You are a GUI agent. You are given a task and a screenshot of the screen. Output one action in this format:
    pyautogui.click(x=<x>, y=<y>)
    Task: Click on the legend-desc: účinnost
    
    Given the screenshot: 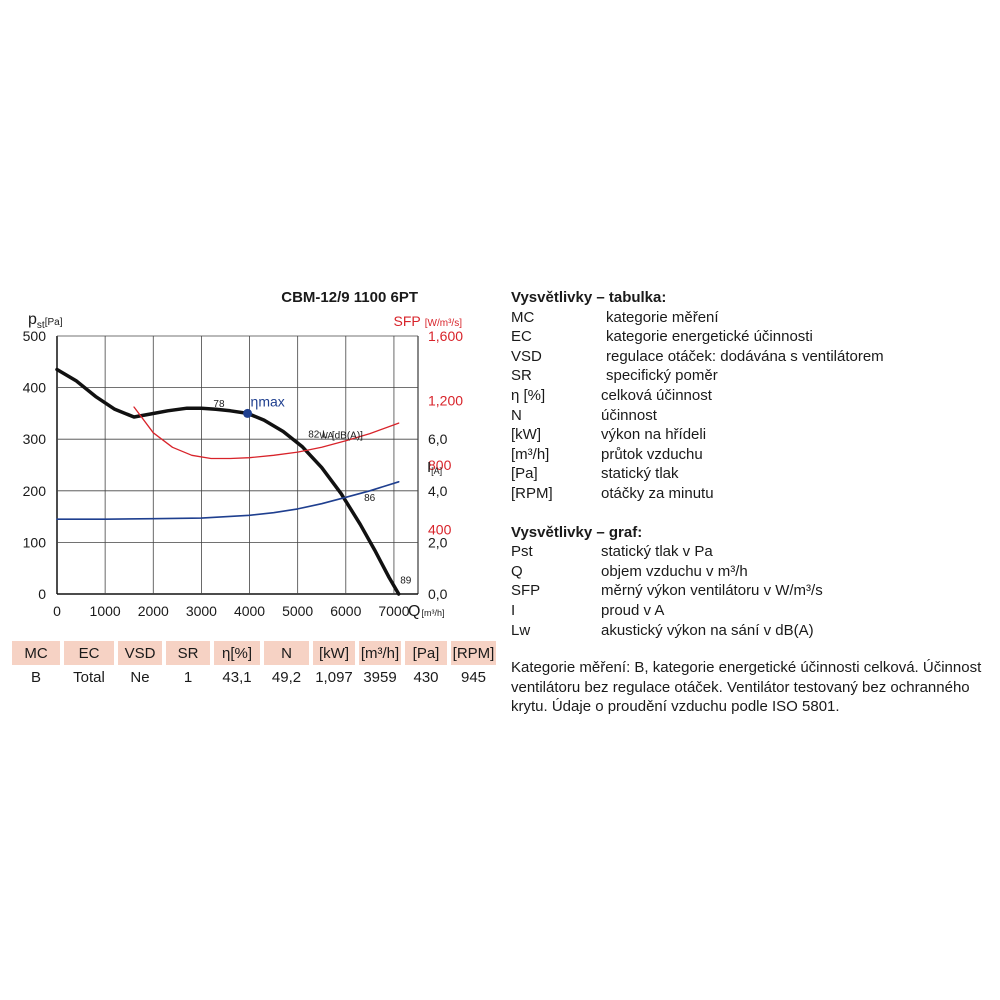 What is the action you would take?
    pyautogui.click(x=629, y=415)
    